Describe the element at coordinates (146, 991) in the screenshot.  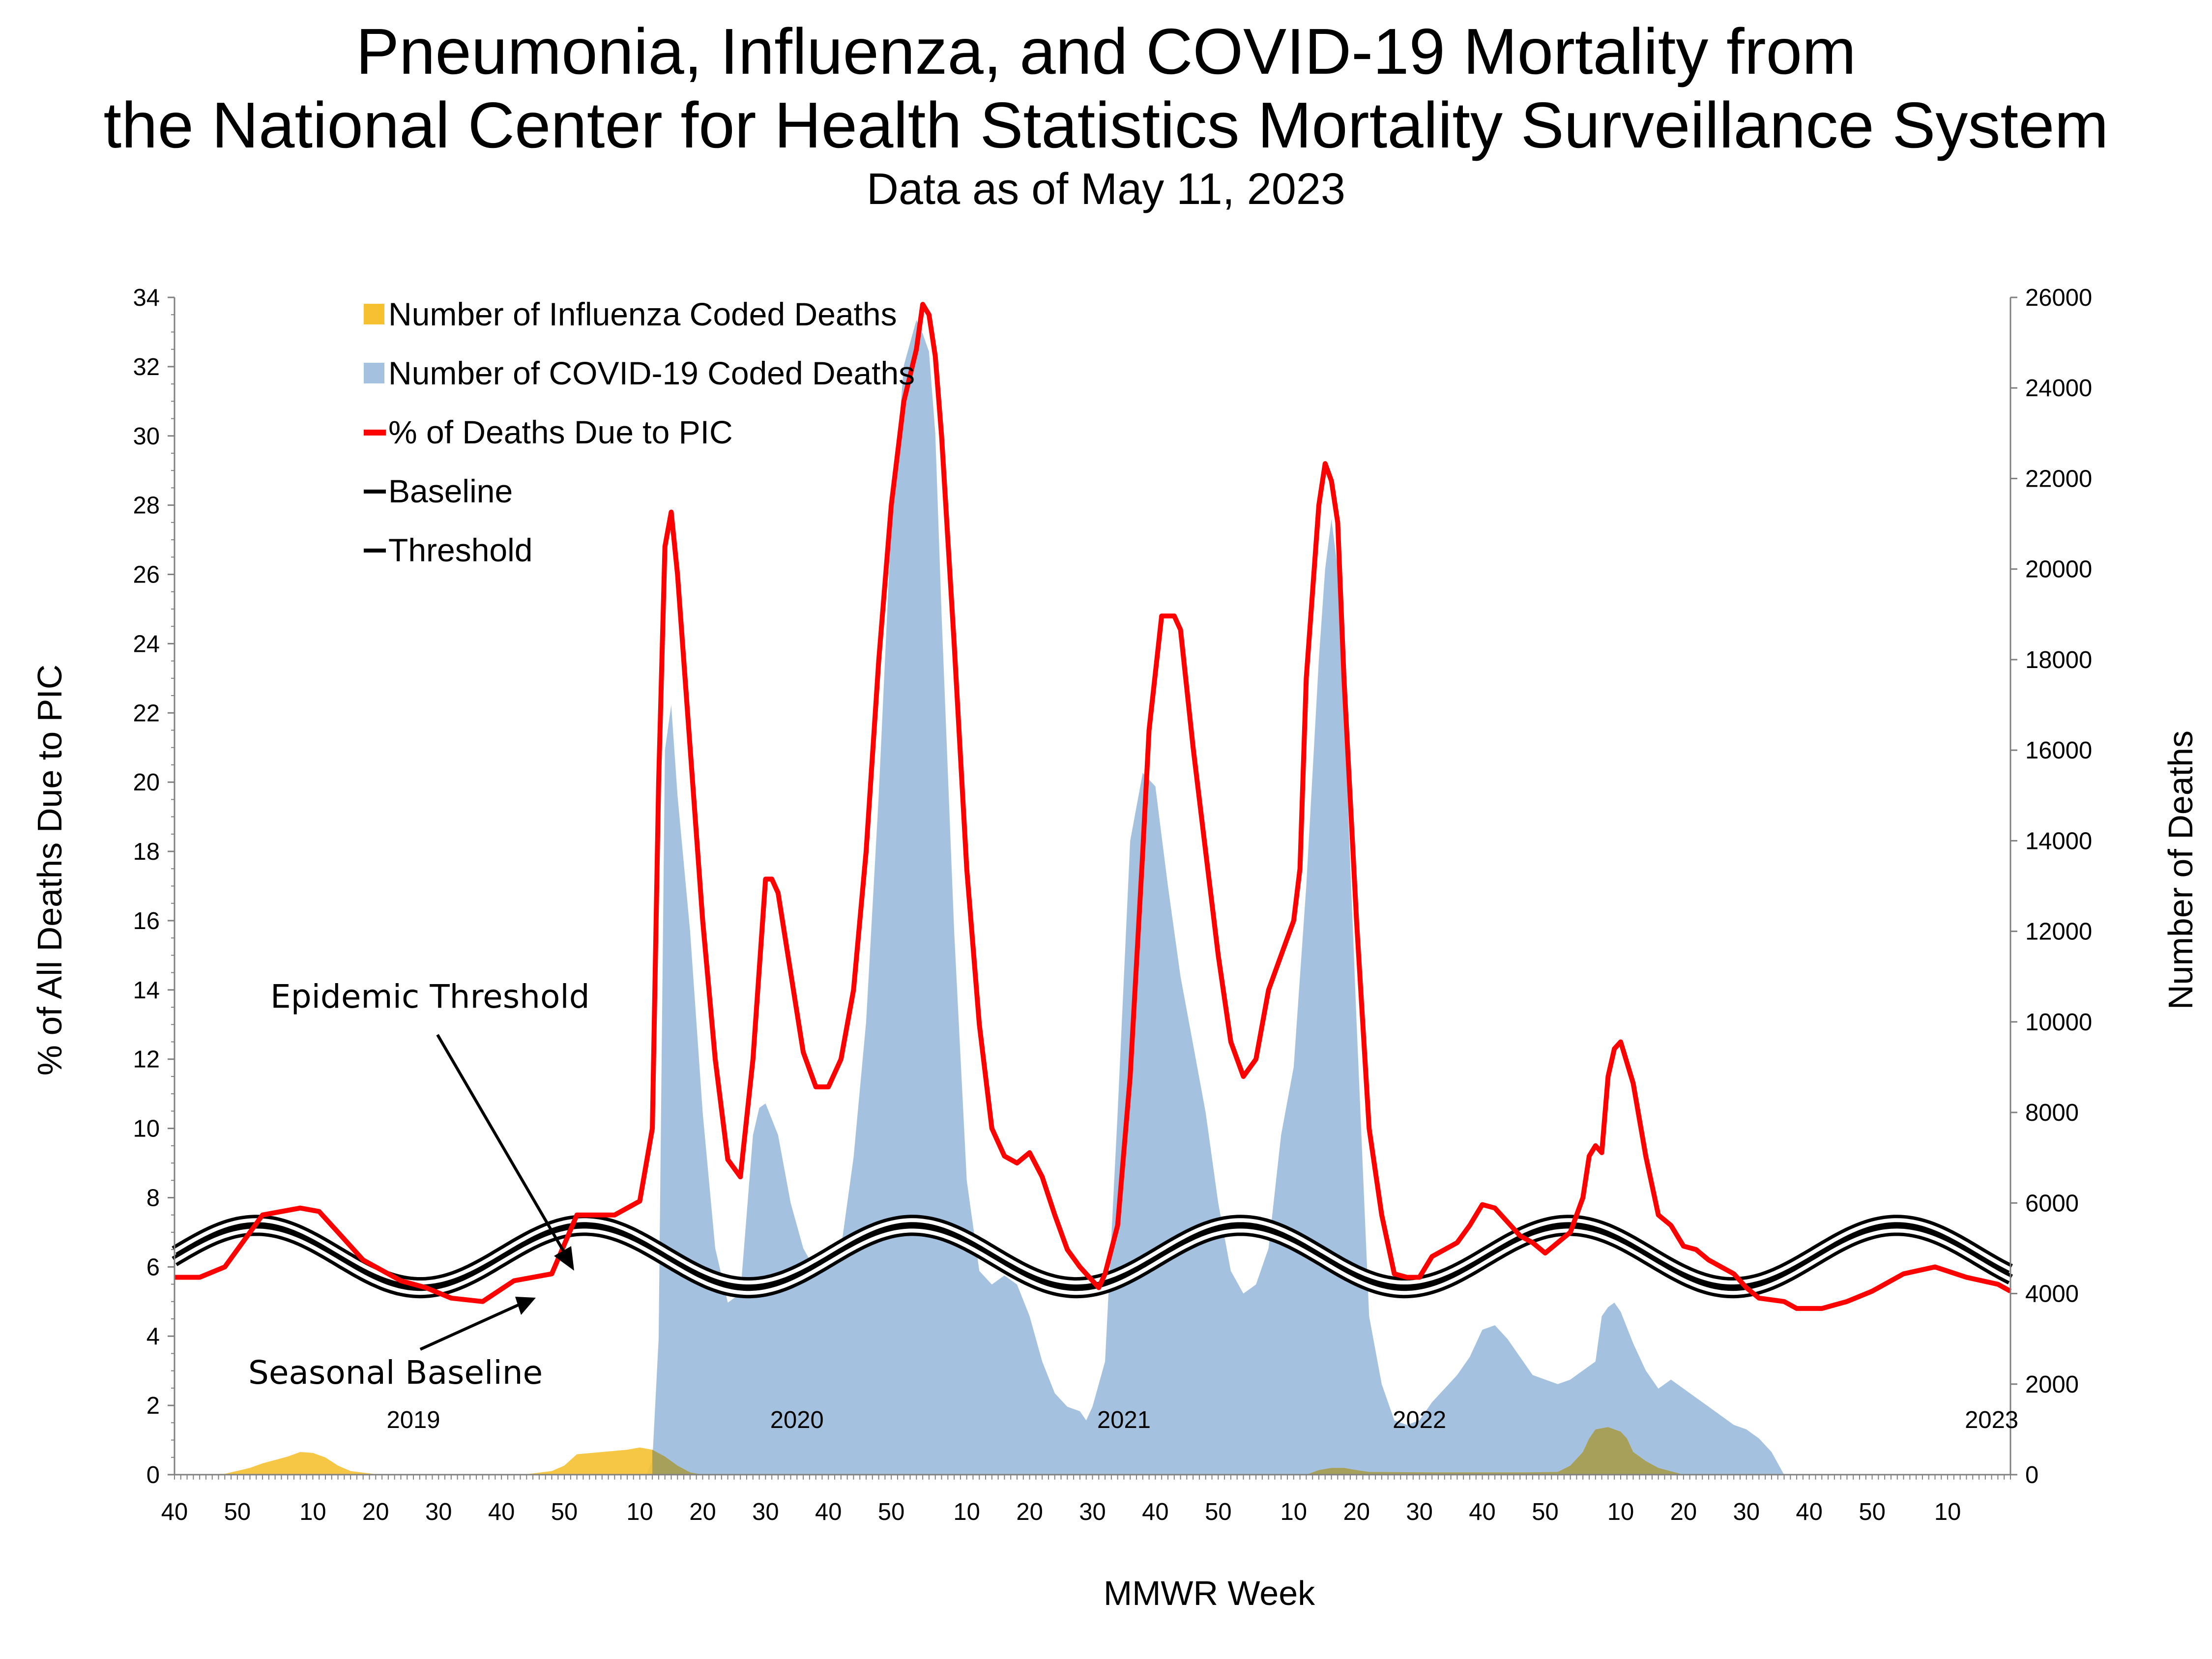
I see `left-tick-label: 14` at that location.